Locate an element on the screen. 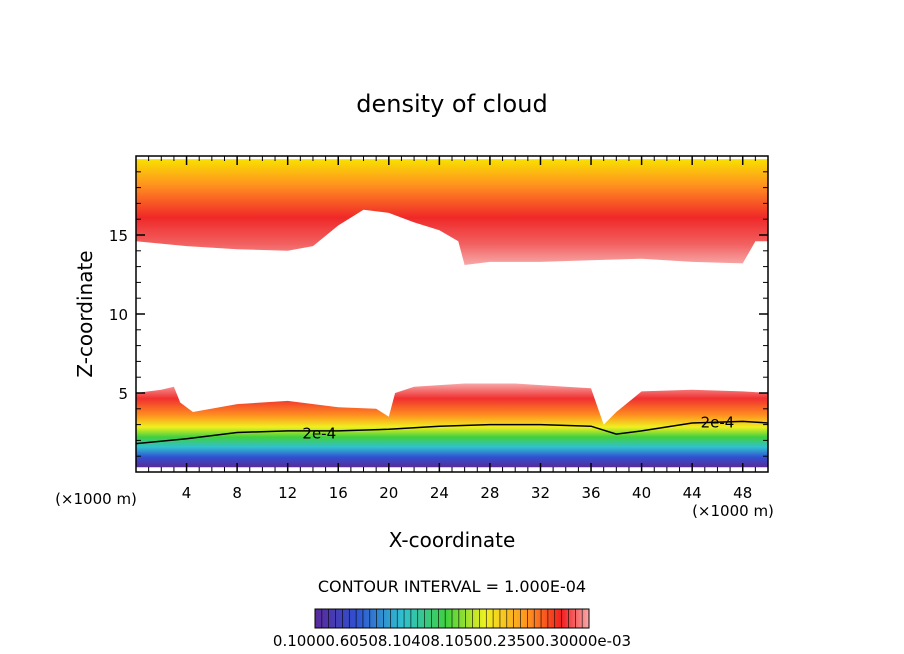  x-tick-label: 40 is located at coordinates (641, 493).